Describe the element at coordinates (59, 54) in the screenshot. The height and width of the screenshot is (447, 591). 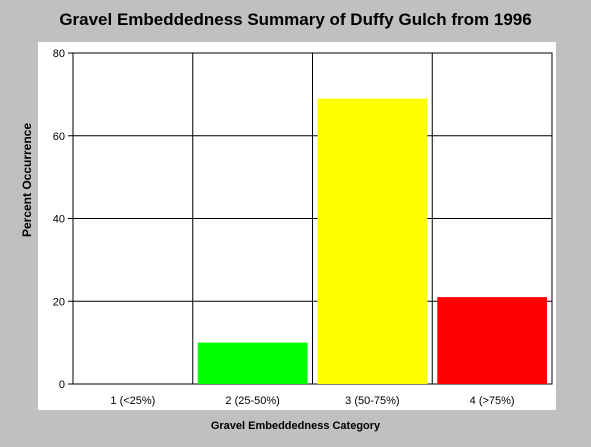
I see `y-tick-label-4: 80` at that location.